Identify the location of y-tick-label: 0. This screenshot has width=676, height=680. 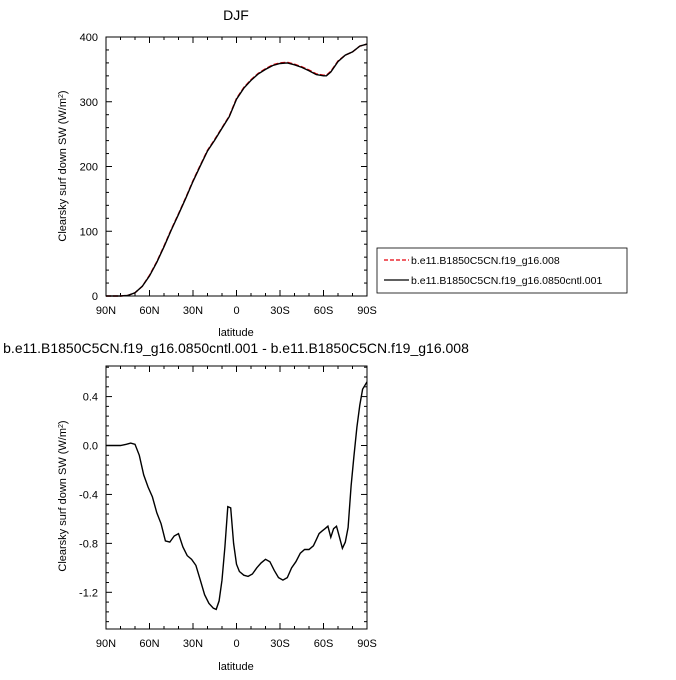
(95, 297).